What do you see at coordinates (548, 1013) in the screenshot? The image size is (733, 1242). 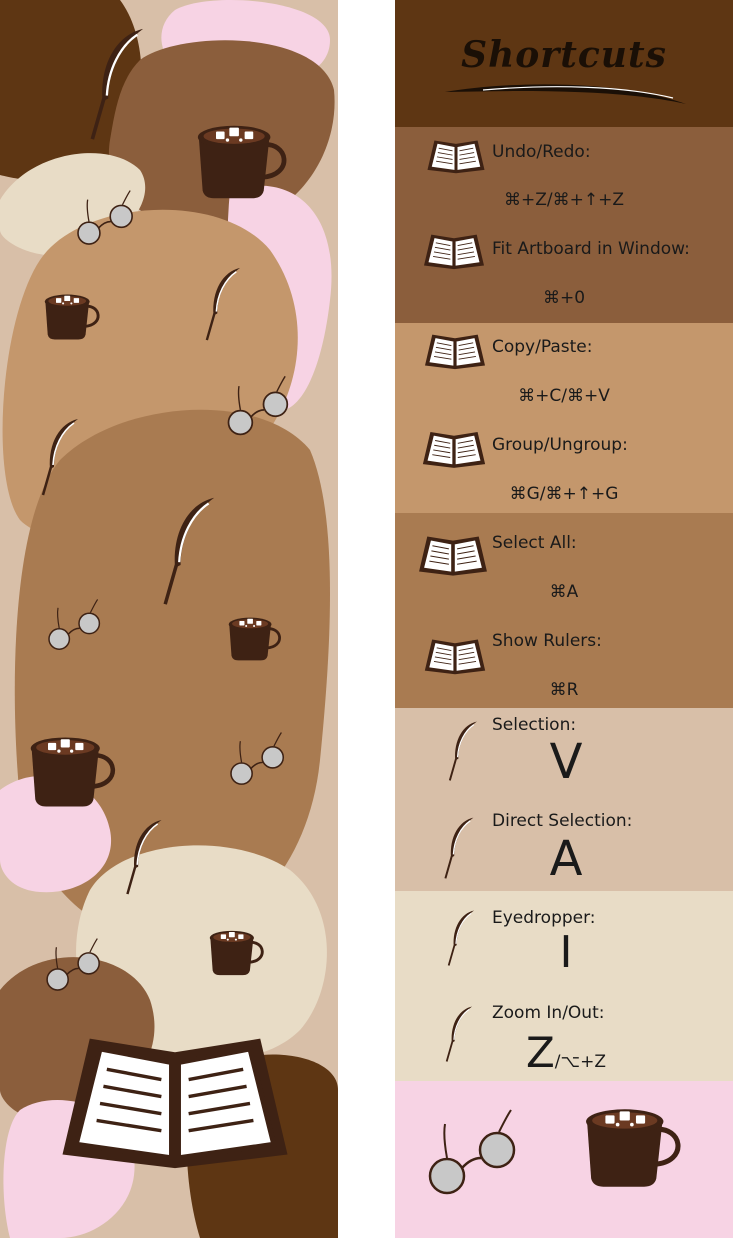 I see `tool-label: Zoom In/Out:` at bounding box center [548, 1013].